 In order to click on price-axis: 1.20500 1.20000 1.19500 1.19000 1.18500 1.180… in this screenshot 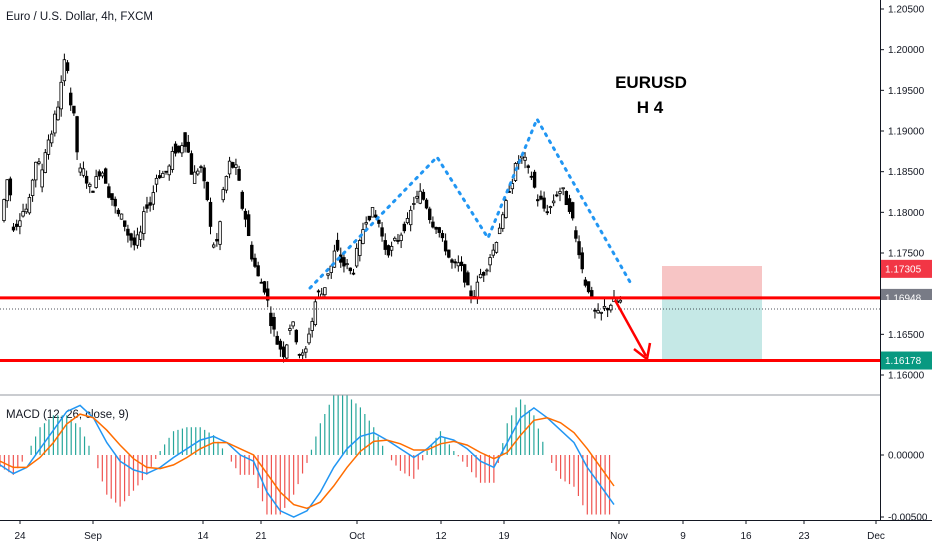, I will do `click(902, 193)`.